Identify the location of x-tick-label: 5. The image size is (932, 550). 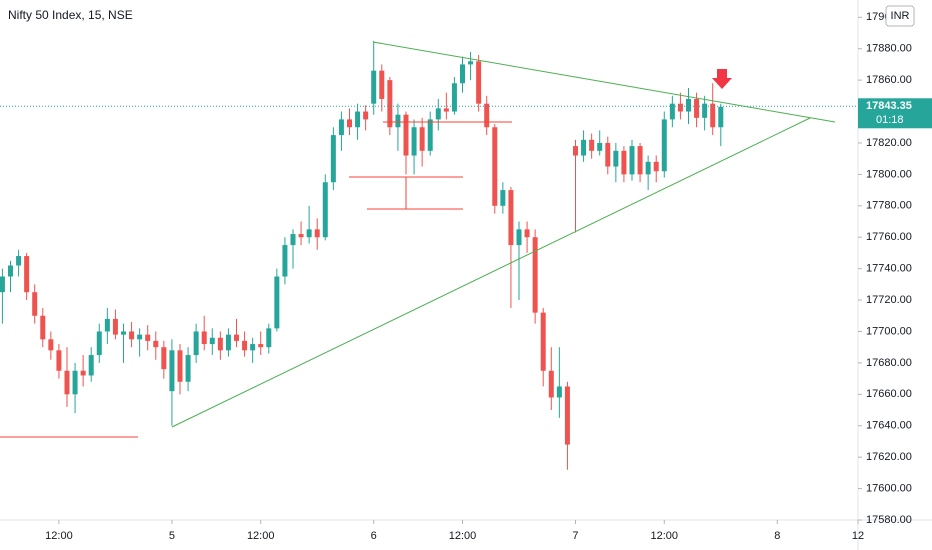
(172, 536).